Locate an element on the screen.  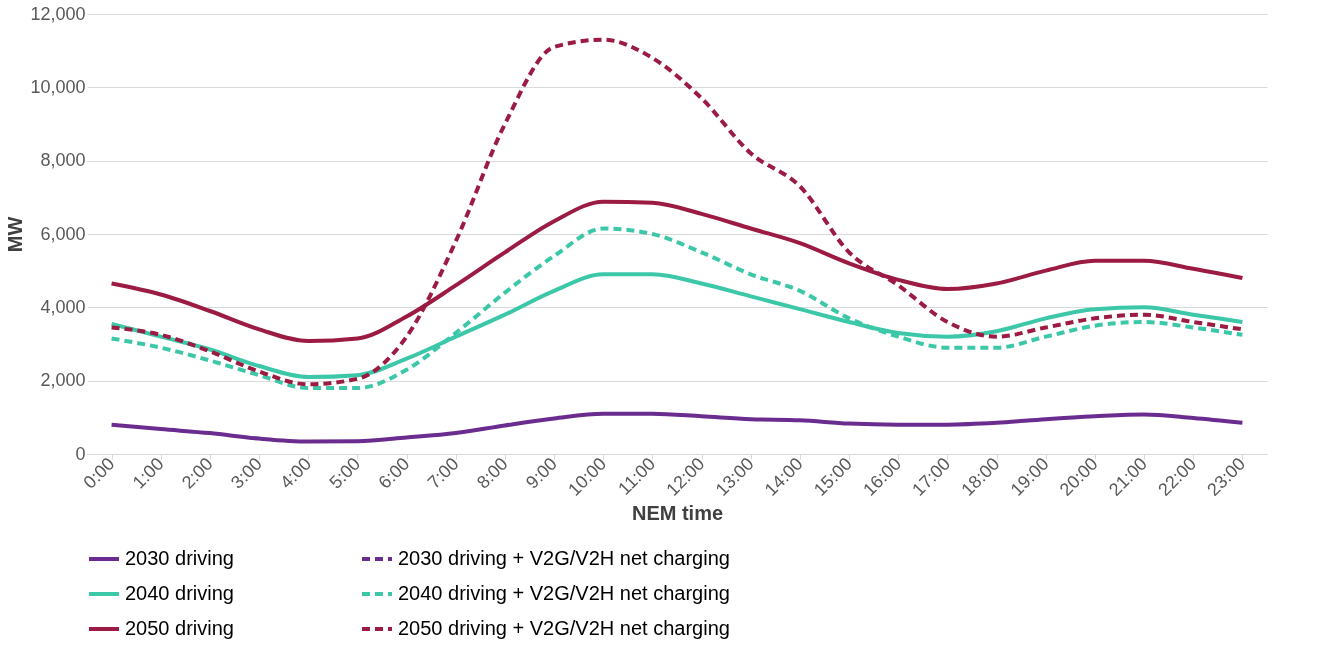
x-tick-label: 8:00 is located at coordinates (492, 473).